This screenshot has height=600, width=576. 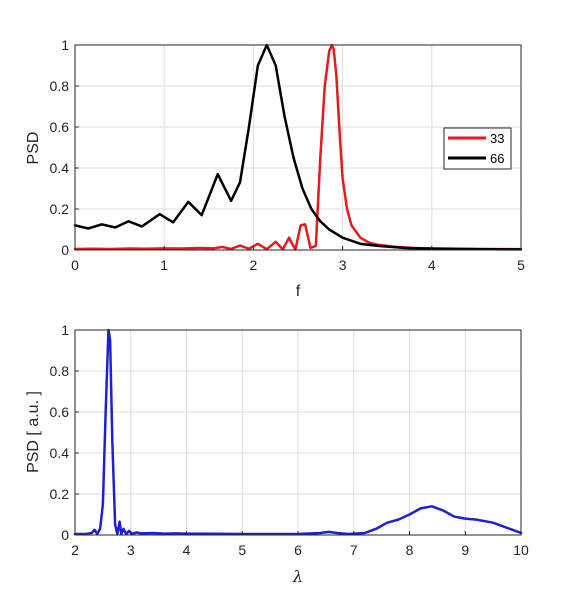 I want to click on legend-label-33: 33, so click(x=497, y=138).